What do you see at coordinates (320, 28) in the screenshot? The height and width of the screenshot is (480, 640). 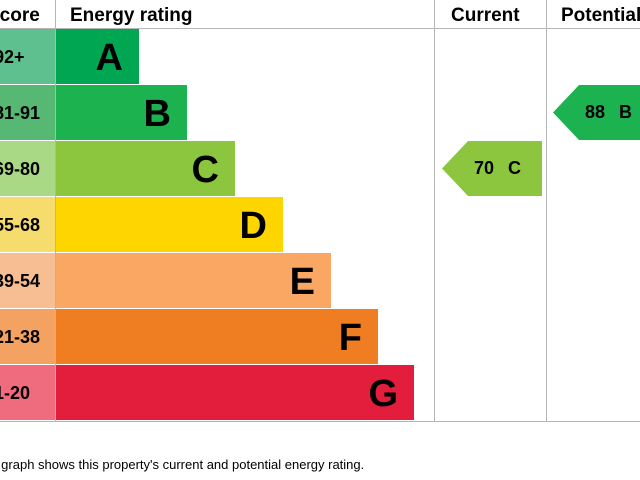 I see `header-divider` at bounding box center [320, 28].